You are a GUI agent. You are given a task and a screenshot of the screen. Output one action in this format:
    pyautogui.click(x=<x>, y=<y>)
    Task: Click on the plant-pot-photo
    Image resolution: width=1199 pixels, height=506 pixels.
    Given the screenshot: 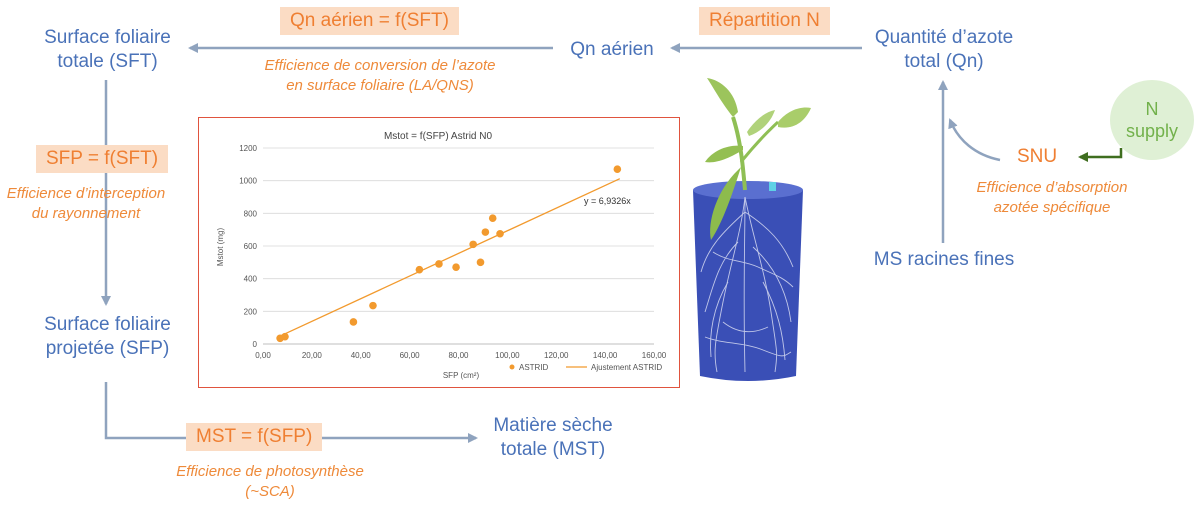 What is the action you would take?
    pyautogui.click(x=752, y=229)
    